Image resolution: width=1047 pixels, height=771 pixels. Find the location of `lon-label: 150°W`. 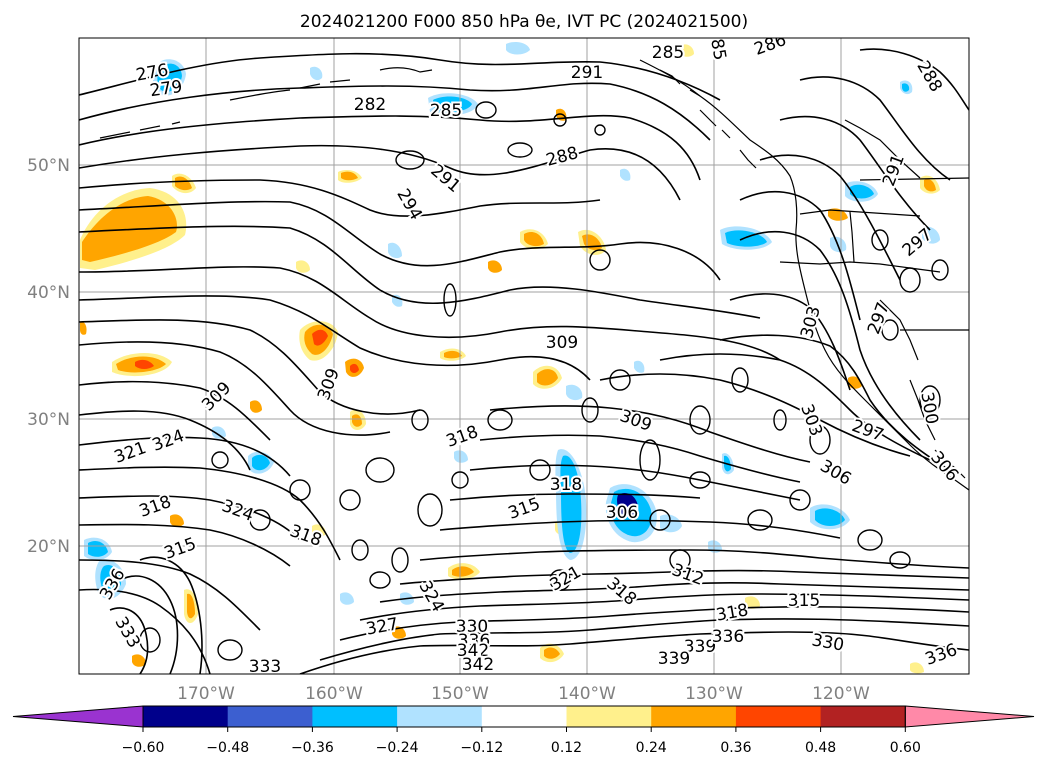

lon-label: 150°W is located at coordinates (460, 694).